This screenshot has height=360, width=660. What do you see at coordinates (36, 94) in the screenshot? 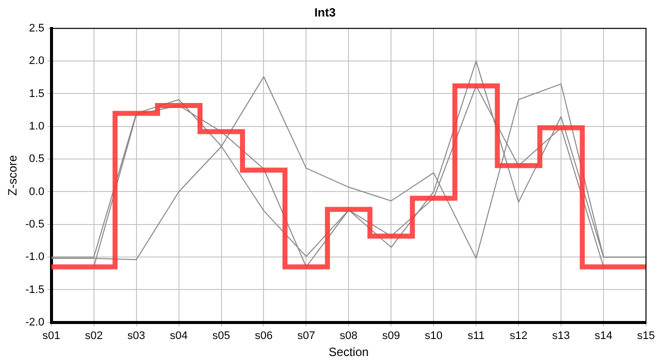
I see `y-tick-label: 1.5` at bounding box center [36, 94].